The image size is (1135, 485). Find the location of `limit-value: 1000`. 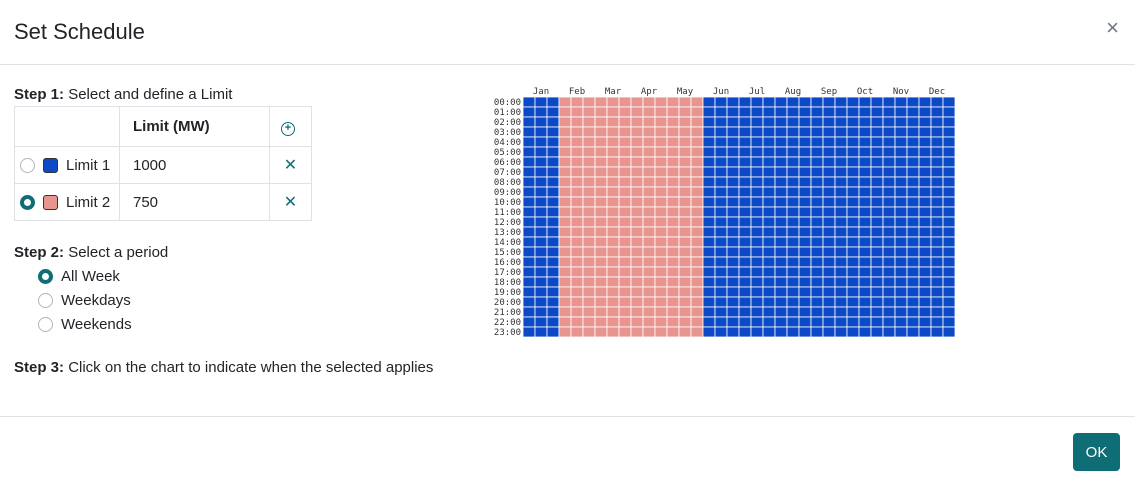

limit-value: 1000 is located at coordinates (194, 165).